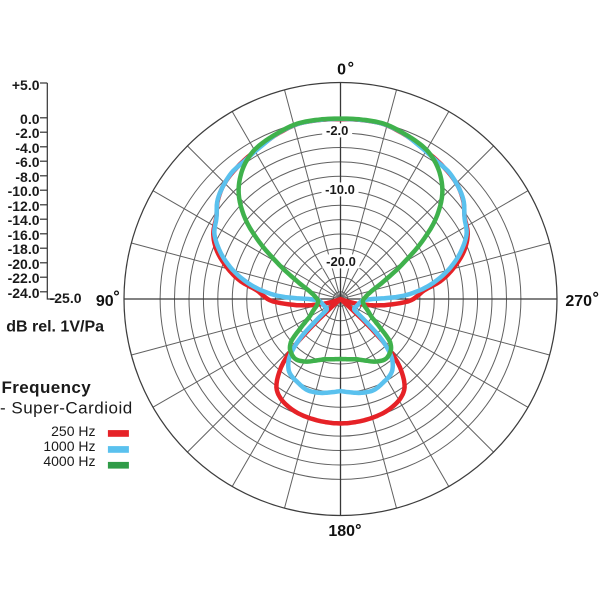 This screenshot has height=605, width=600. What do you see at coordinates (105, 301) in the screenshot?
I see `svg-text: 90` at bounding box center [105, 301].